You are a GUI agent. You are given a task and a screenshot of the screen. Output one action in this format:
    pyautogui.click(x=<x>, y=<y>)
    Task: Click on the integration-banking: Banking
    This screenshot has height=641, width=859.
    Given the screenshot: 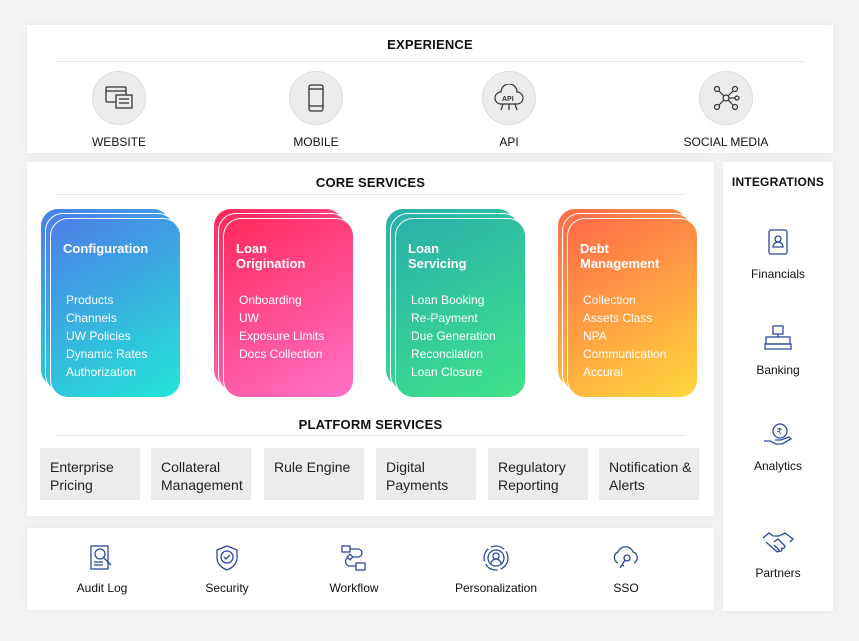 What is the action you would take?
    pyautogui.click(x=778, y=351)
    